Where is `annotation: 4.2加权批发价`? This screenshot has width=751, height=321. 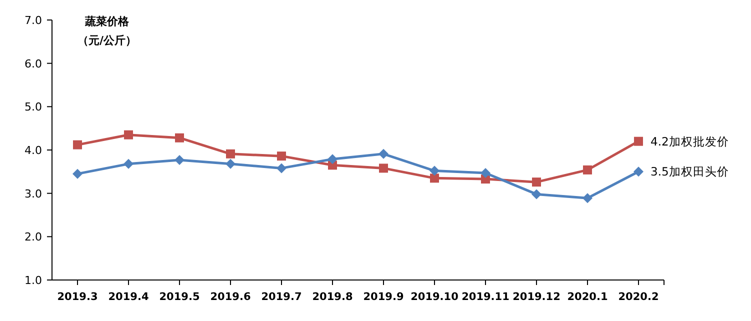
annotation: 4.2加权批发价 is located at coordinates (689, 141).